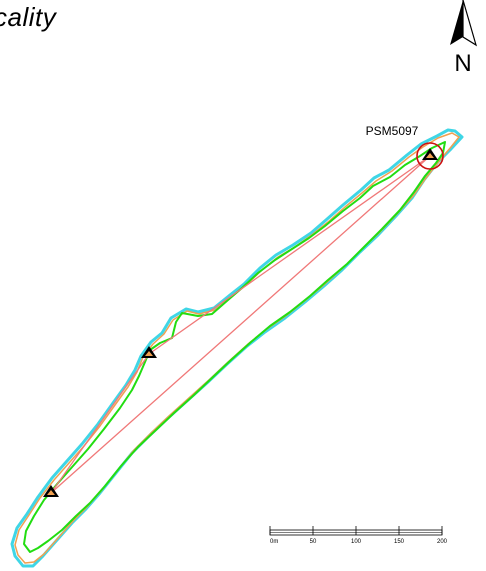 Image resolution: width=486 pixels, height=571 pixels. What do you see at coordinates (28, 17) in the screenshot?
I see `map-title: cality` at bounding box center [28, 17].